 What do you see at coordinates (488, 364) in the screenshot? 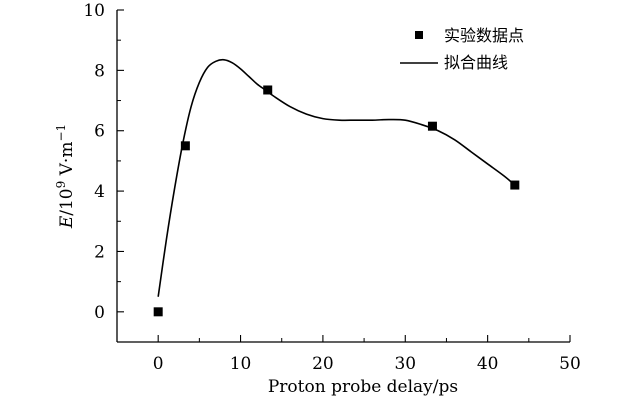
I see `x-tick-label: 40` at bounding box center [488, 364].